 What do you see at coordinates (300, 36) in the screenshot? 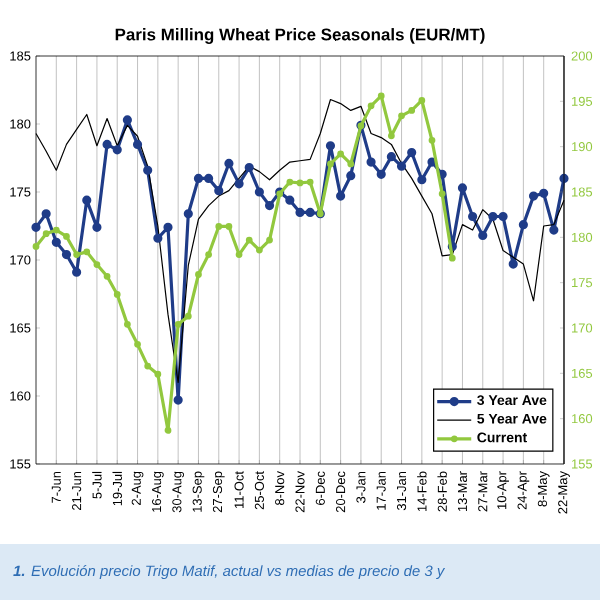
I see `chart-title: Paris Milling Wheat Price Seasonals (EUR/MT)` at bounding box center [300, 36].